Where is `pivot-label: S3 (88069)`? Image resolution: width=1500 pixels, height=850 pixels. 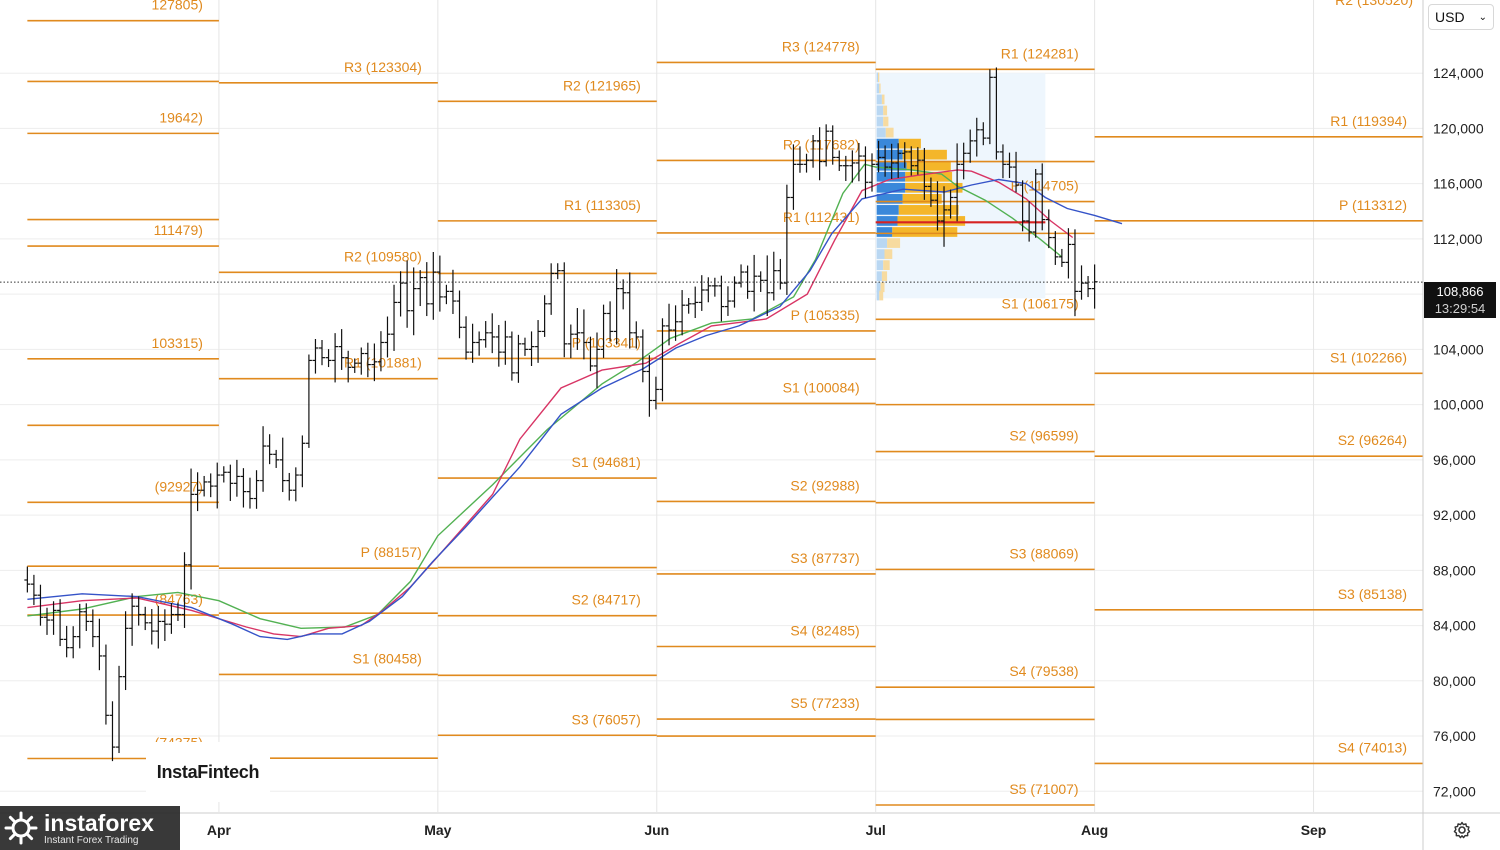 pivot-label: S3 (88069) is located at coordinates (1043, 553).